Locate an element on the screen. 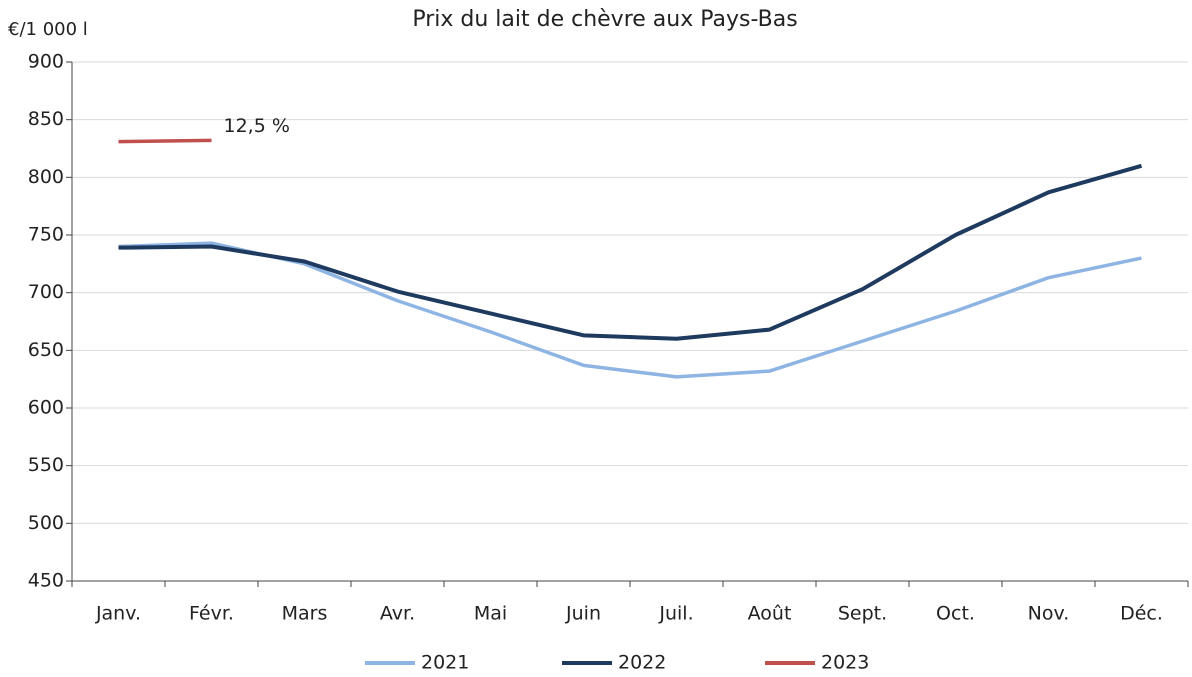 This screenshot has height=677, width=1192. x-tick-label: Déc. is located at coordinates (1141, 614).